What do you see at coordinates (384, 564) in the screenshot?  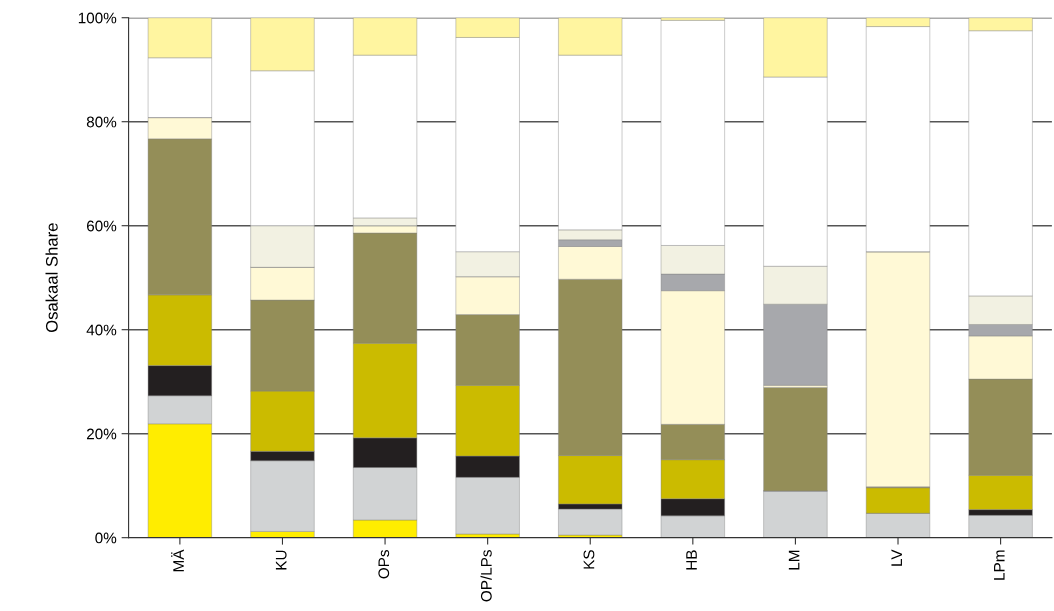 I see `x-tick-label: OPs` at bounding box center [384, 564].